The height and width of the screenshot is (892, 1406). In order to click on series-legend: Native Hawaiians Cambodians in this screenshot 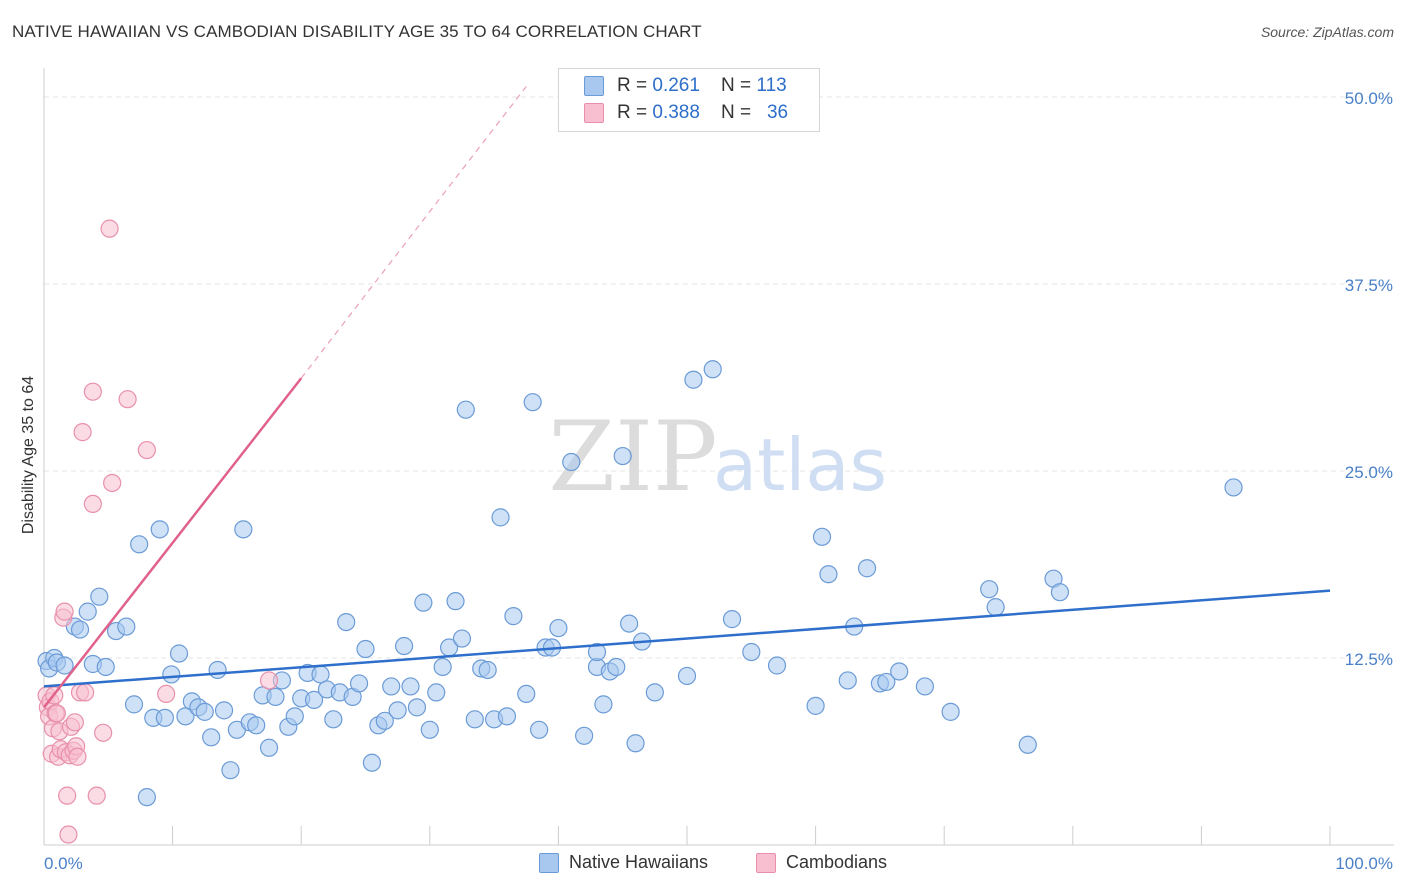, I will do `click(703, 864)`.